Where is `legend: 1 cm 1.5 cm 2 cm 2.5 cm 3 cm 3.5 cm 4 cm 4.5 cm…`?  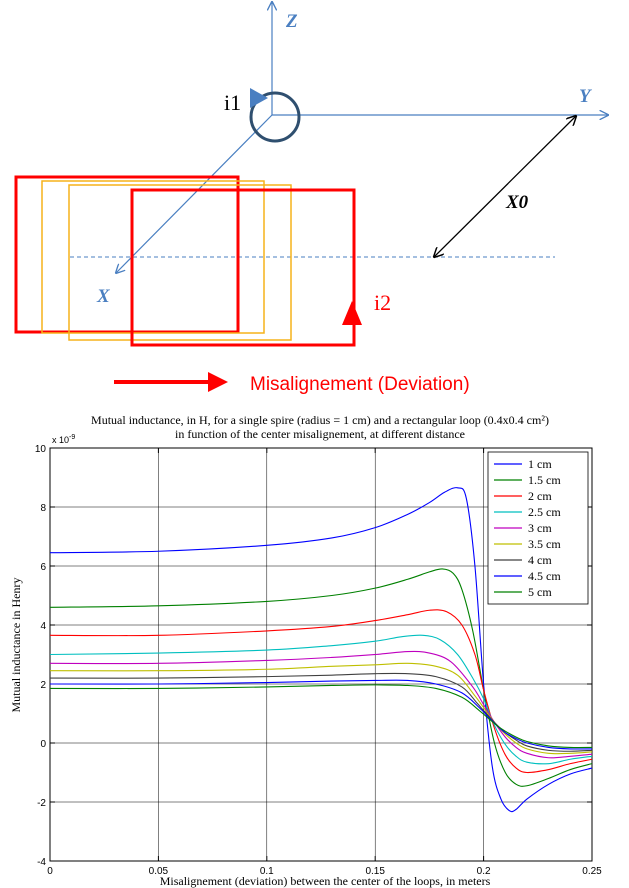 legend: 1 cm 1.5 cm 2 cm 2.5 cm 3 cm 3.5 cm 4 cm 4.5 cm… is located at coordinates (538, 528).